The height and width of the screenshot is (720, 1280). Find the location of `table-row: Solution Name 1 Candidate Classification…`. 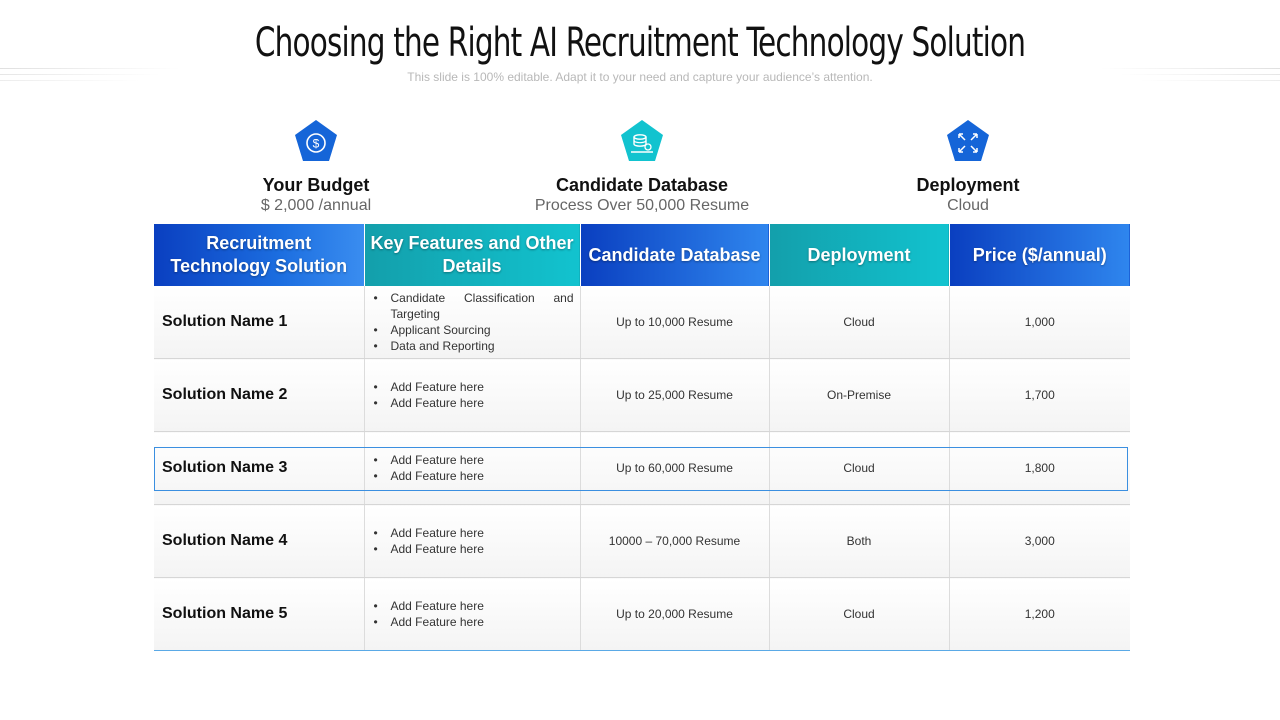

table-row: Solution Name 1 Candidate Classification… is located at coordinates (642, 322).